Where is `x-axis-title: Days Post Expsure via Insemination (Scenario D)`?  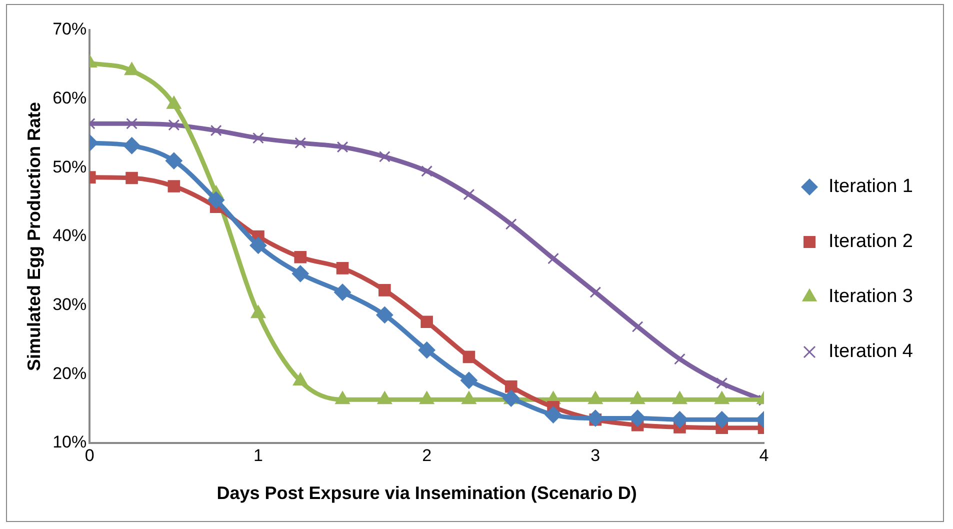 x-axis-title: Days Post Expsure via Insemination (Scenario D) is located at coordinates (426, 493).